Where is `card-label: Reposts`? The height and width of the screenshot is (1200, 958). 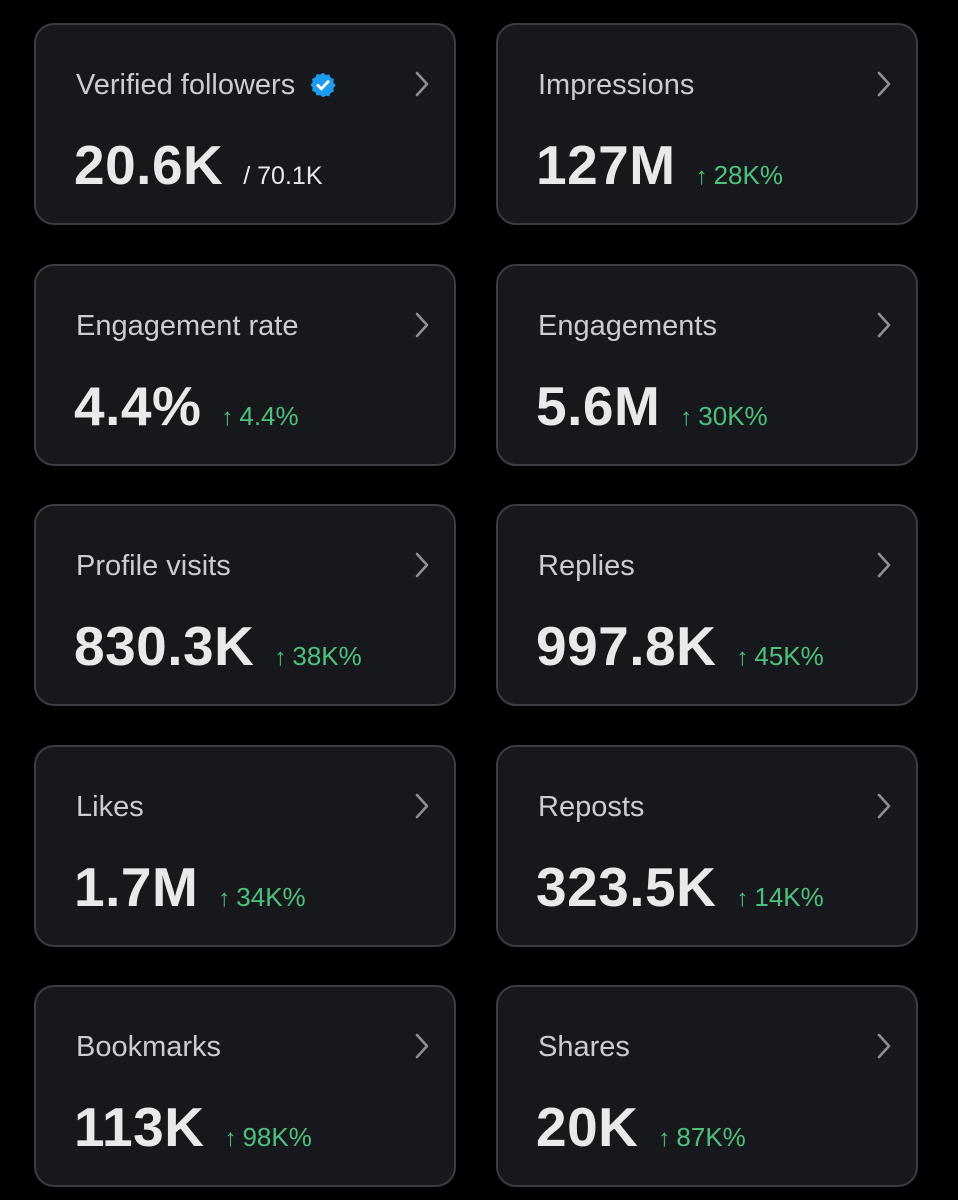
card-label: Reposts is located at coordinates (591, 806).